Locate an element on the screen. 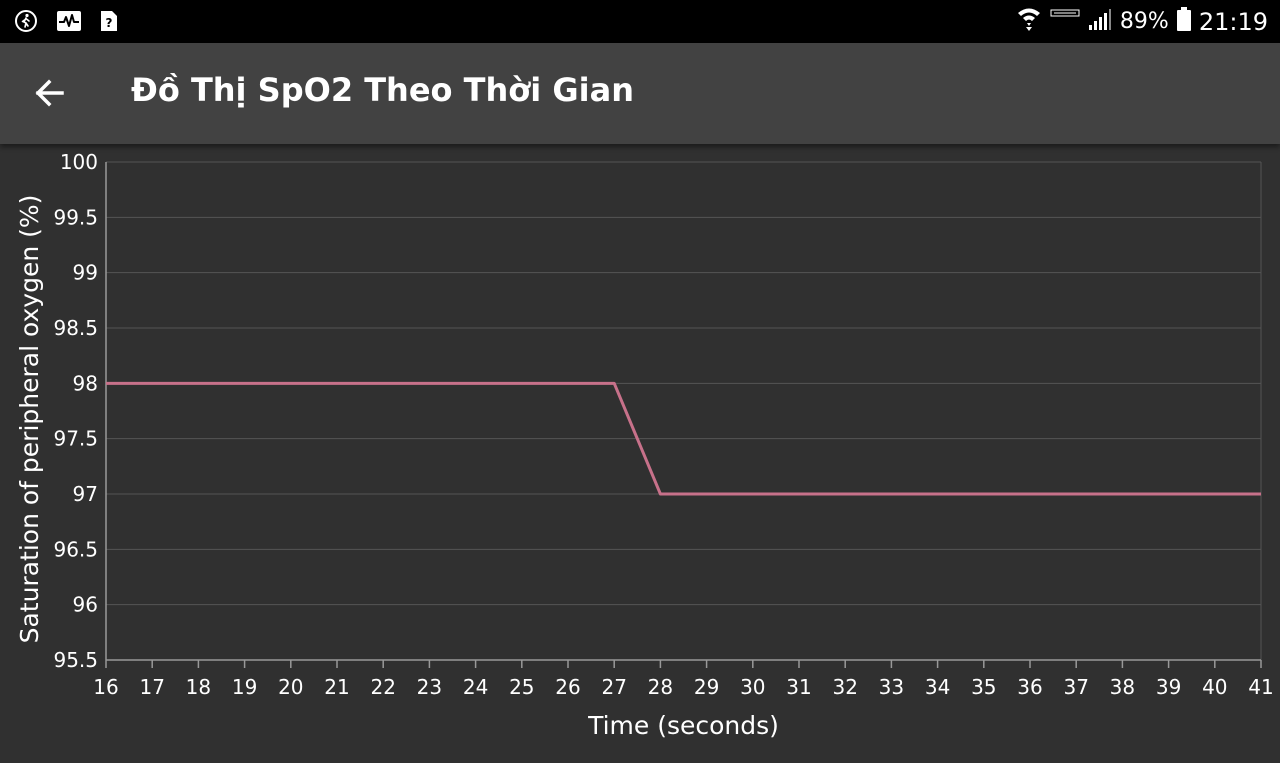 The height and width of the screenshot is (763, 1280). y-tick-label: 98.5 is located at coordinates (75, 328).